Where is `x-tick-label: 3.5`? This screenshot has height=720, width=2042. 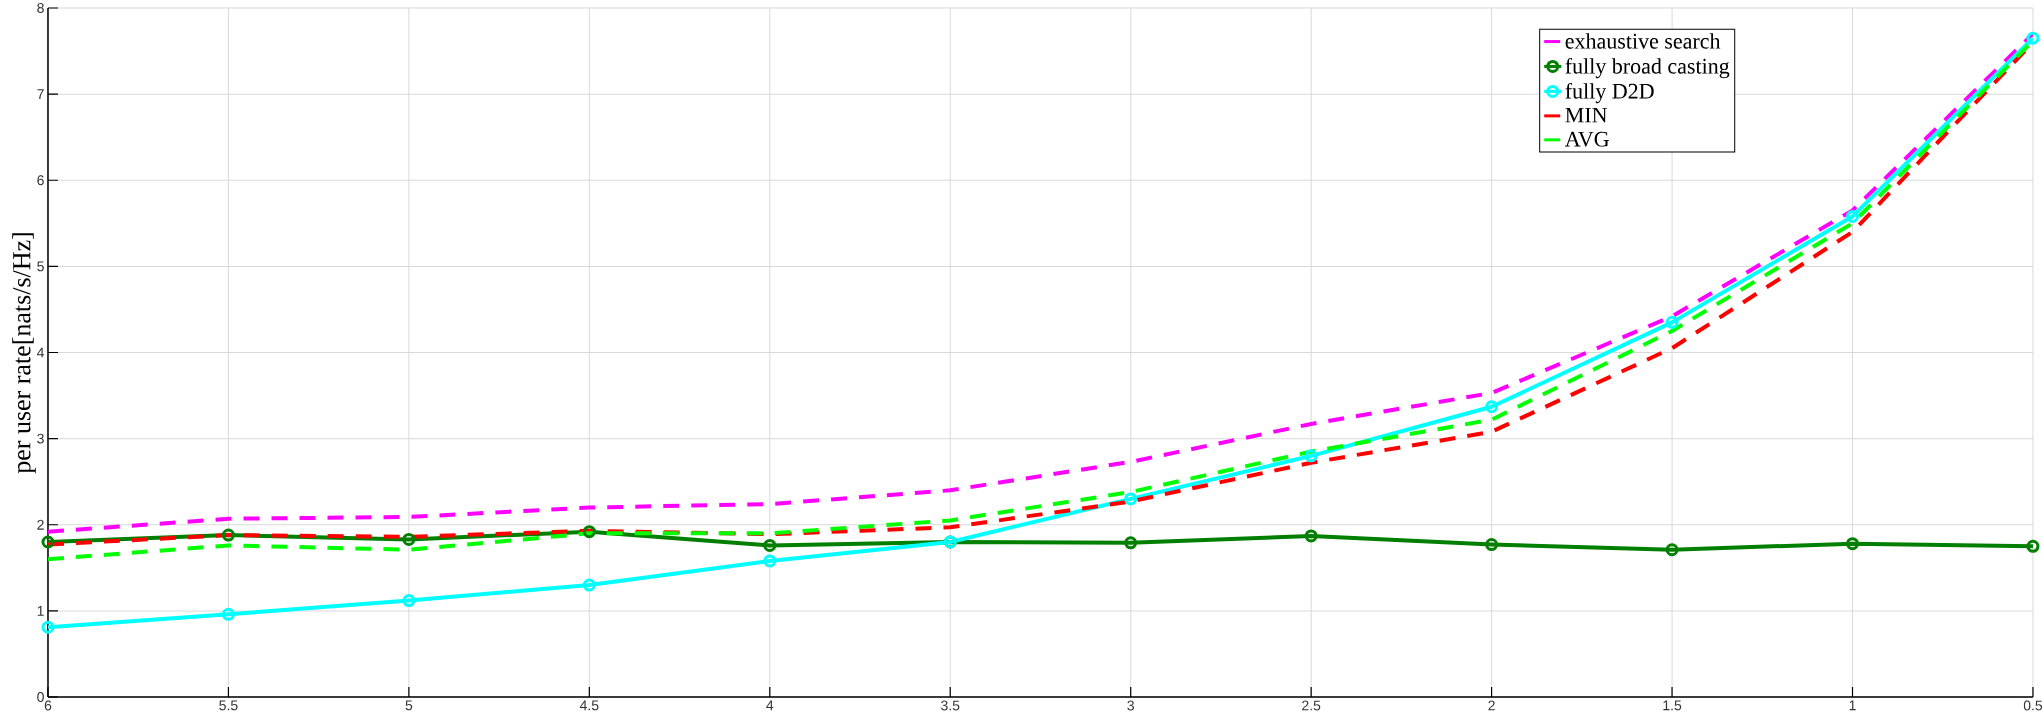 x-tick-label: 3.5 is located at coordinates (950, 705).